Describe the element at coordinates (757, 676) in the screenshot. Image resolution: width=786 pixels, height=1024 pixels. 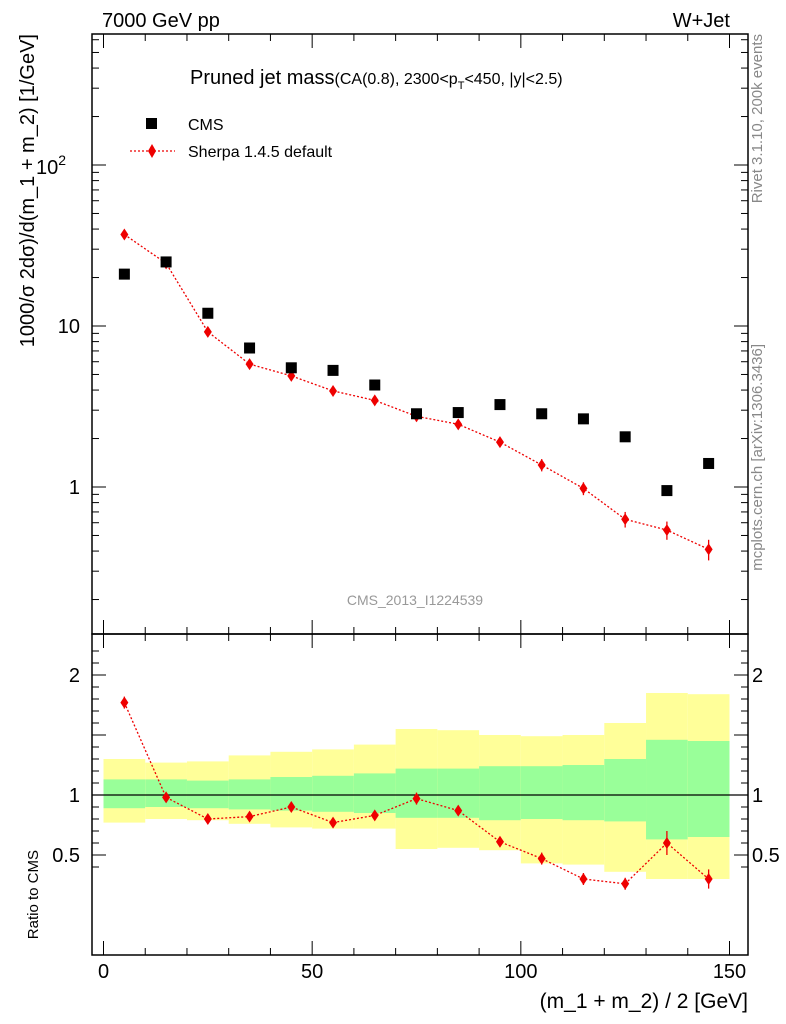
I see `ratio-ytick-label-right-2: 2` at that location.